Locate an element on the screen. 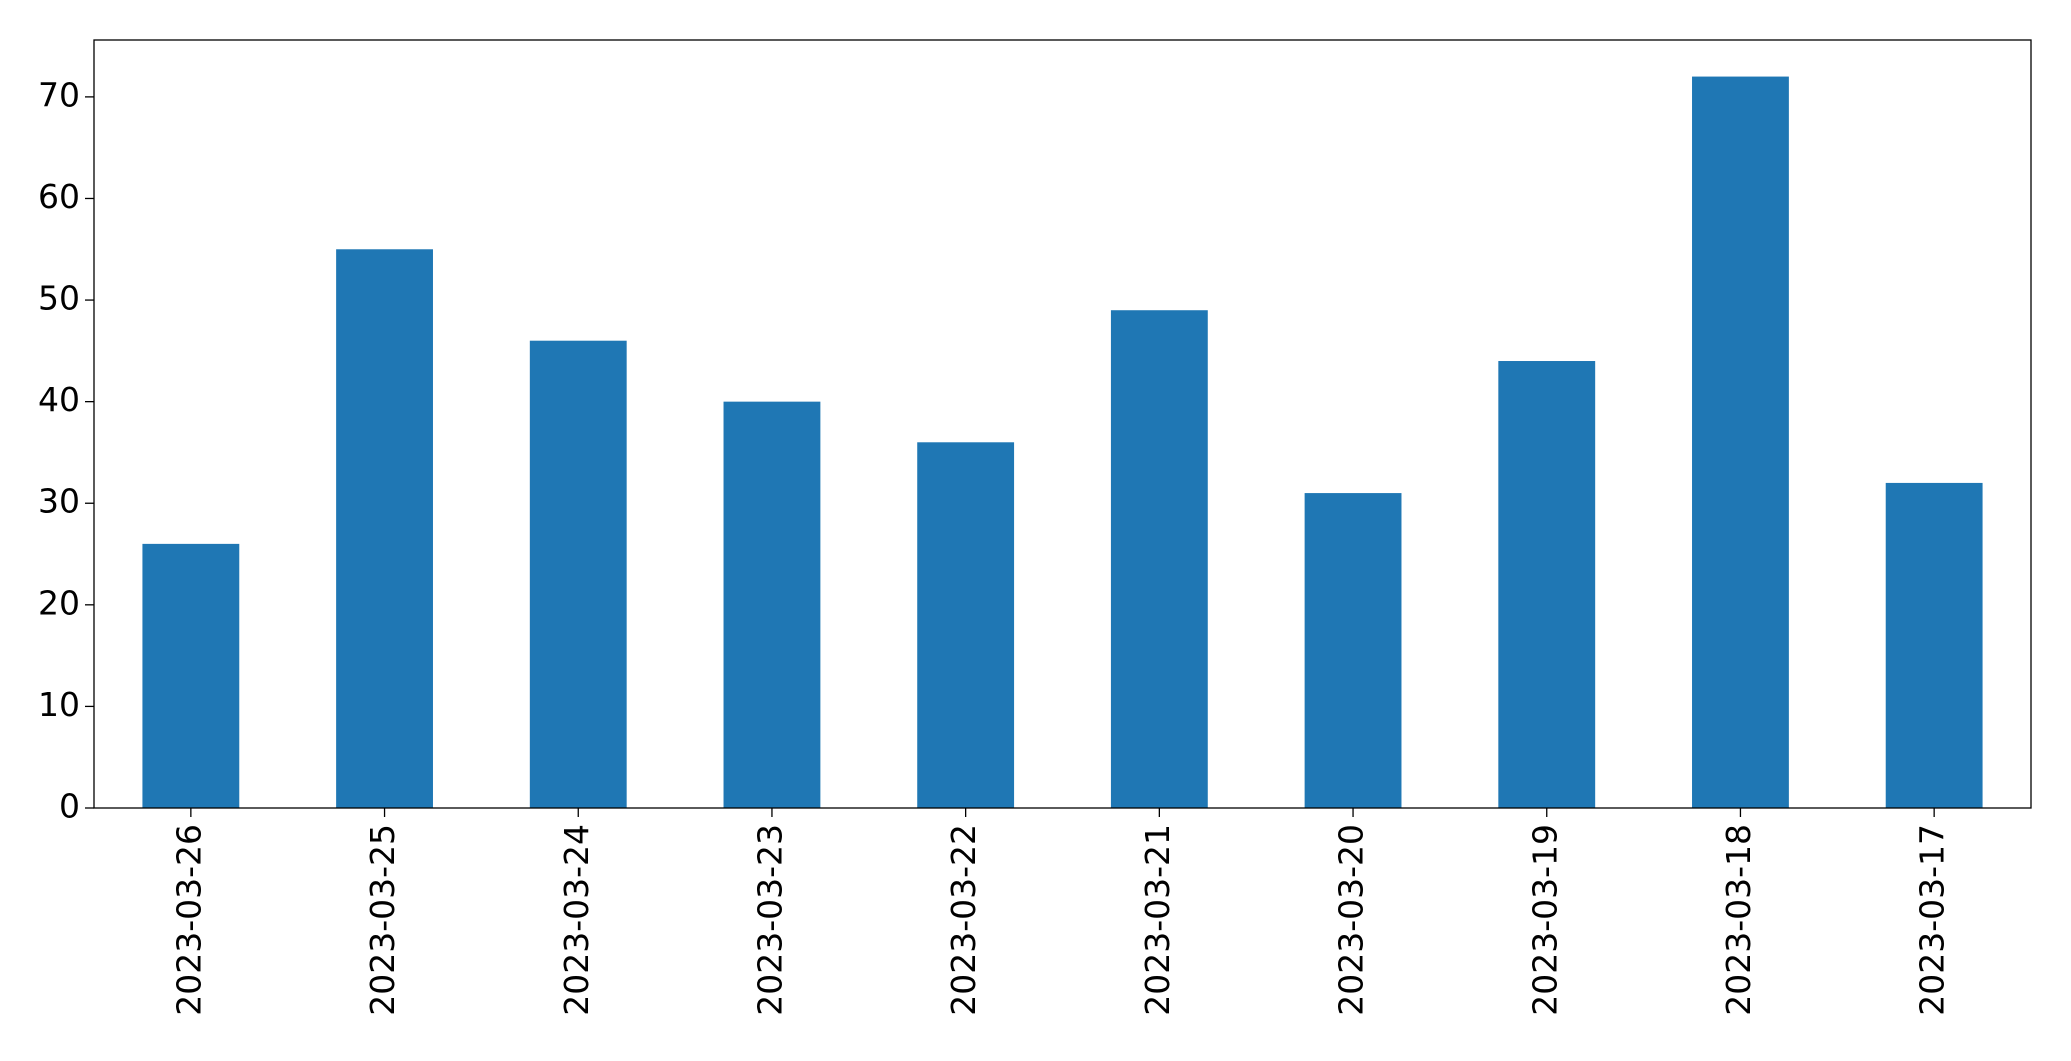 The height and width of the screenshot is (1061, 2071). y-tick-label: 40 is located at coordinates (59, 399).